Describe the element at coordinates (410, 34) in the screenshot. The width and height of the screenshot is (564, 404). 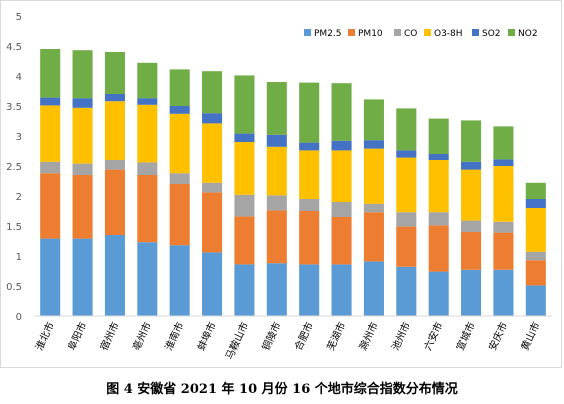
I see `legend-label: CO` at that location.